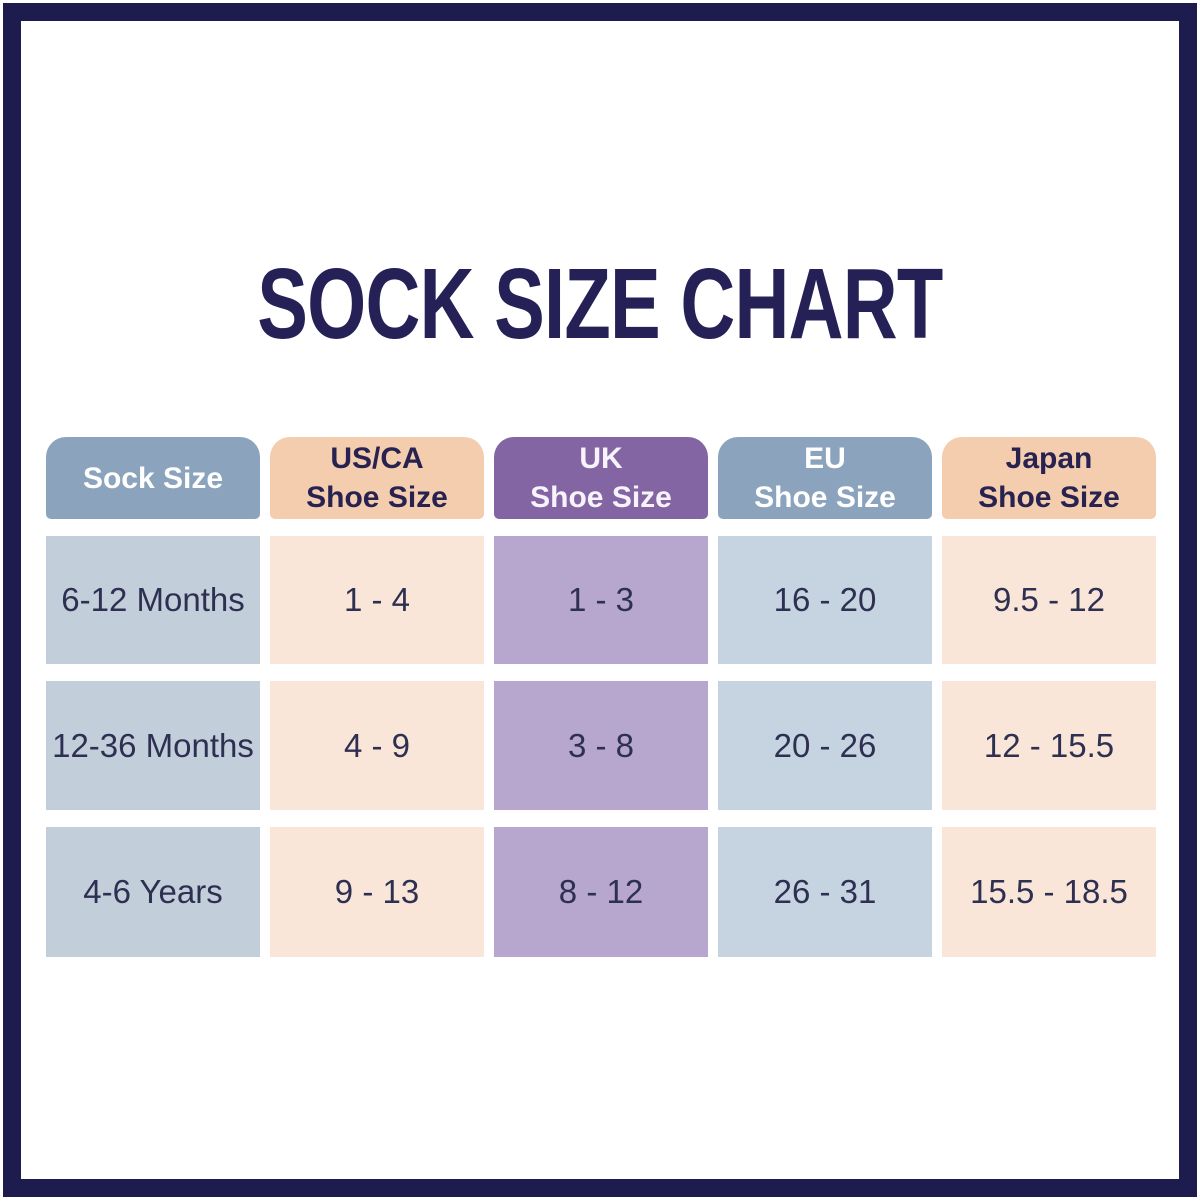 The image size is (1200, 1200). Describe the element at coordinates (601, 892) in the screenshot. I see `table-cell: 8 - 12` at that location.